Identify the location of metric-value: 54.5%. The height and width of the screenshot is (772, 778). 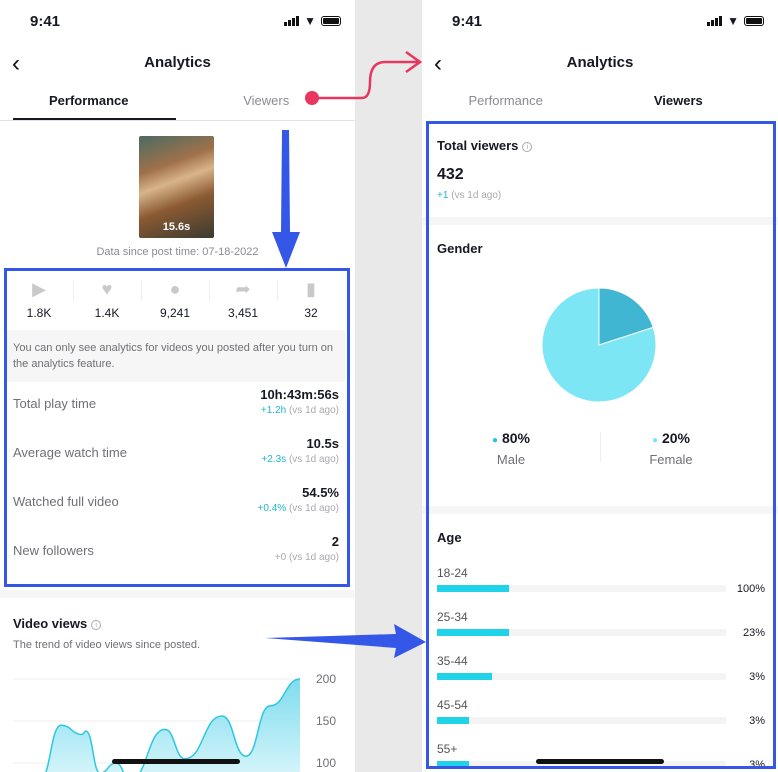
(320, 492).